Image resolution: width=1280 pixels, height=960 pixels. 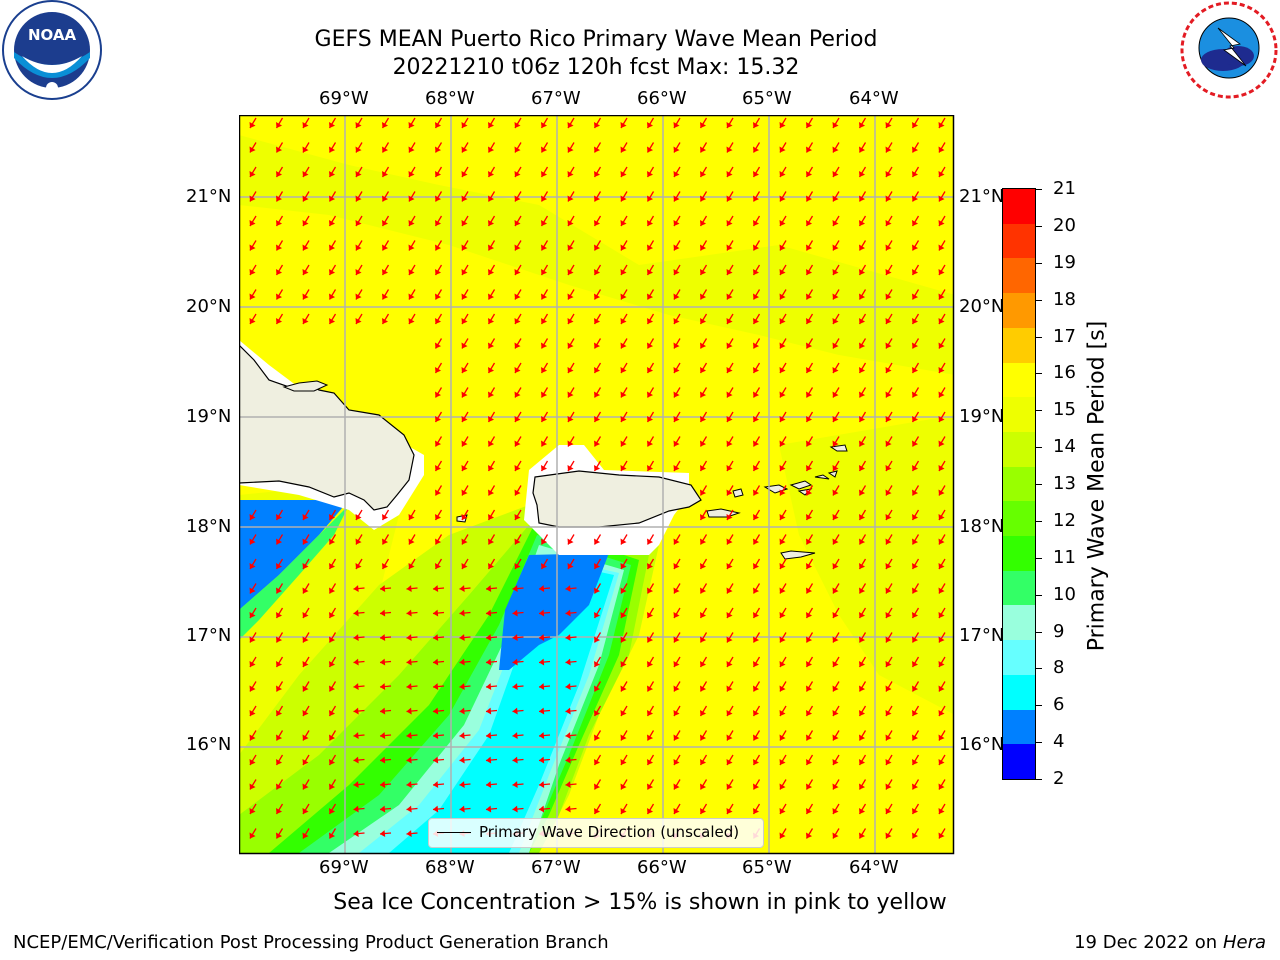 What do you see at coordinates (1039, 337) in the screenshot?
I see `colorbar-tick-mark` at bounding box center [1039, 337].